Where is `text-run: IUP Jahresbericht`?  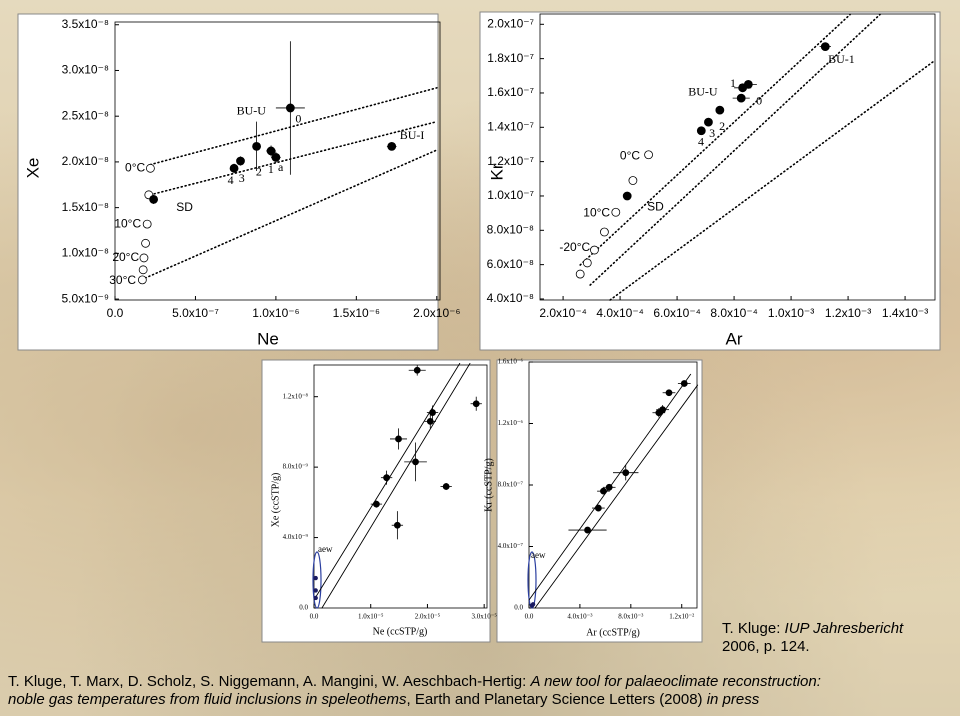
text-run: IUP Jahresbericht is located at coordinates (844, 628).